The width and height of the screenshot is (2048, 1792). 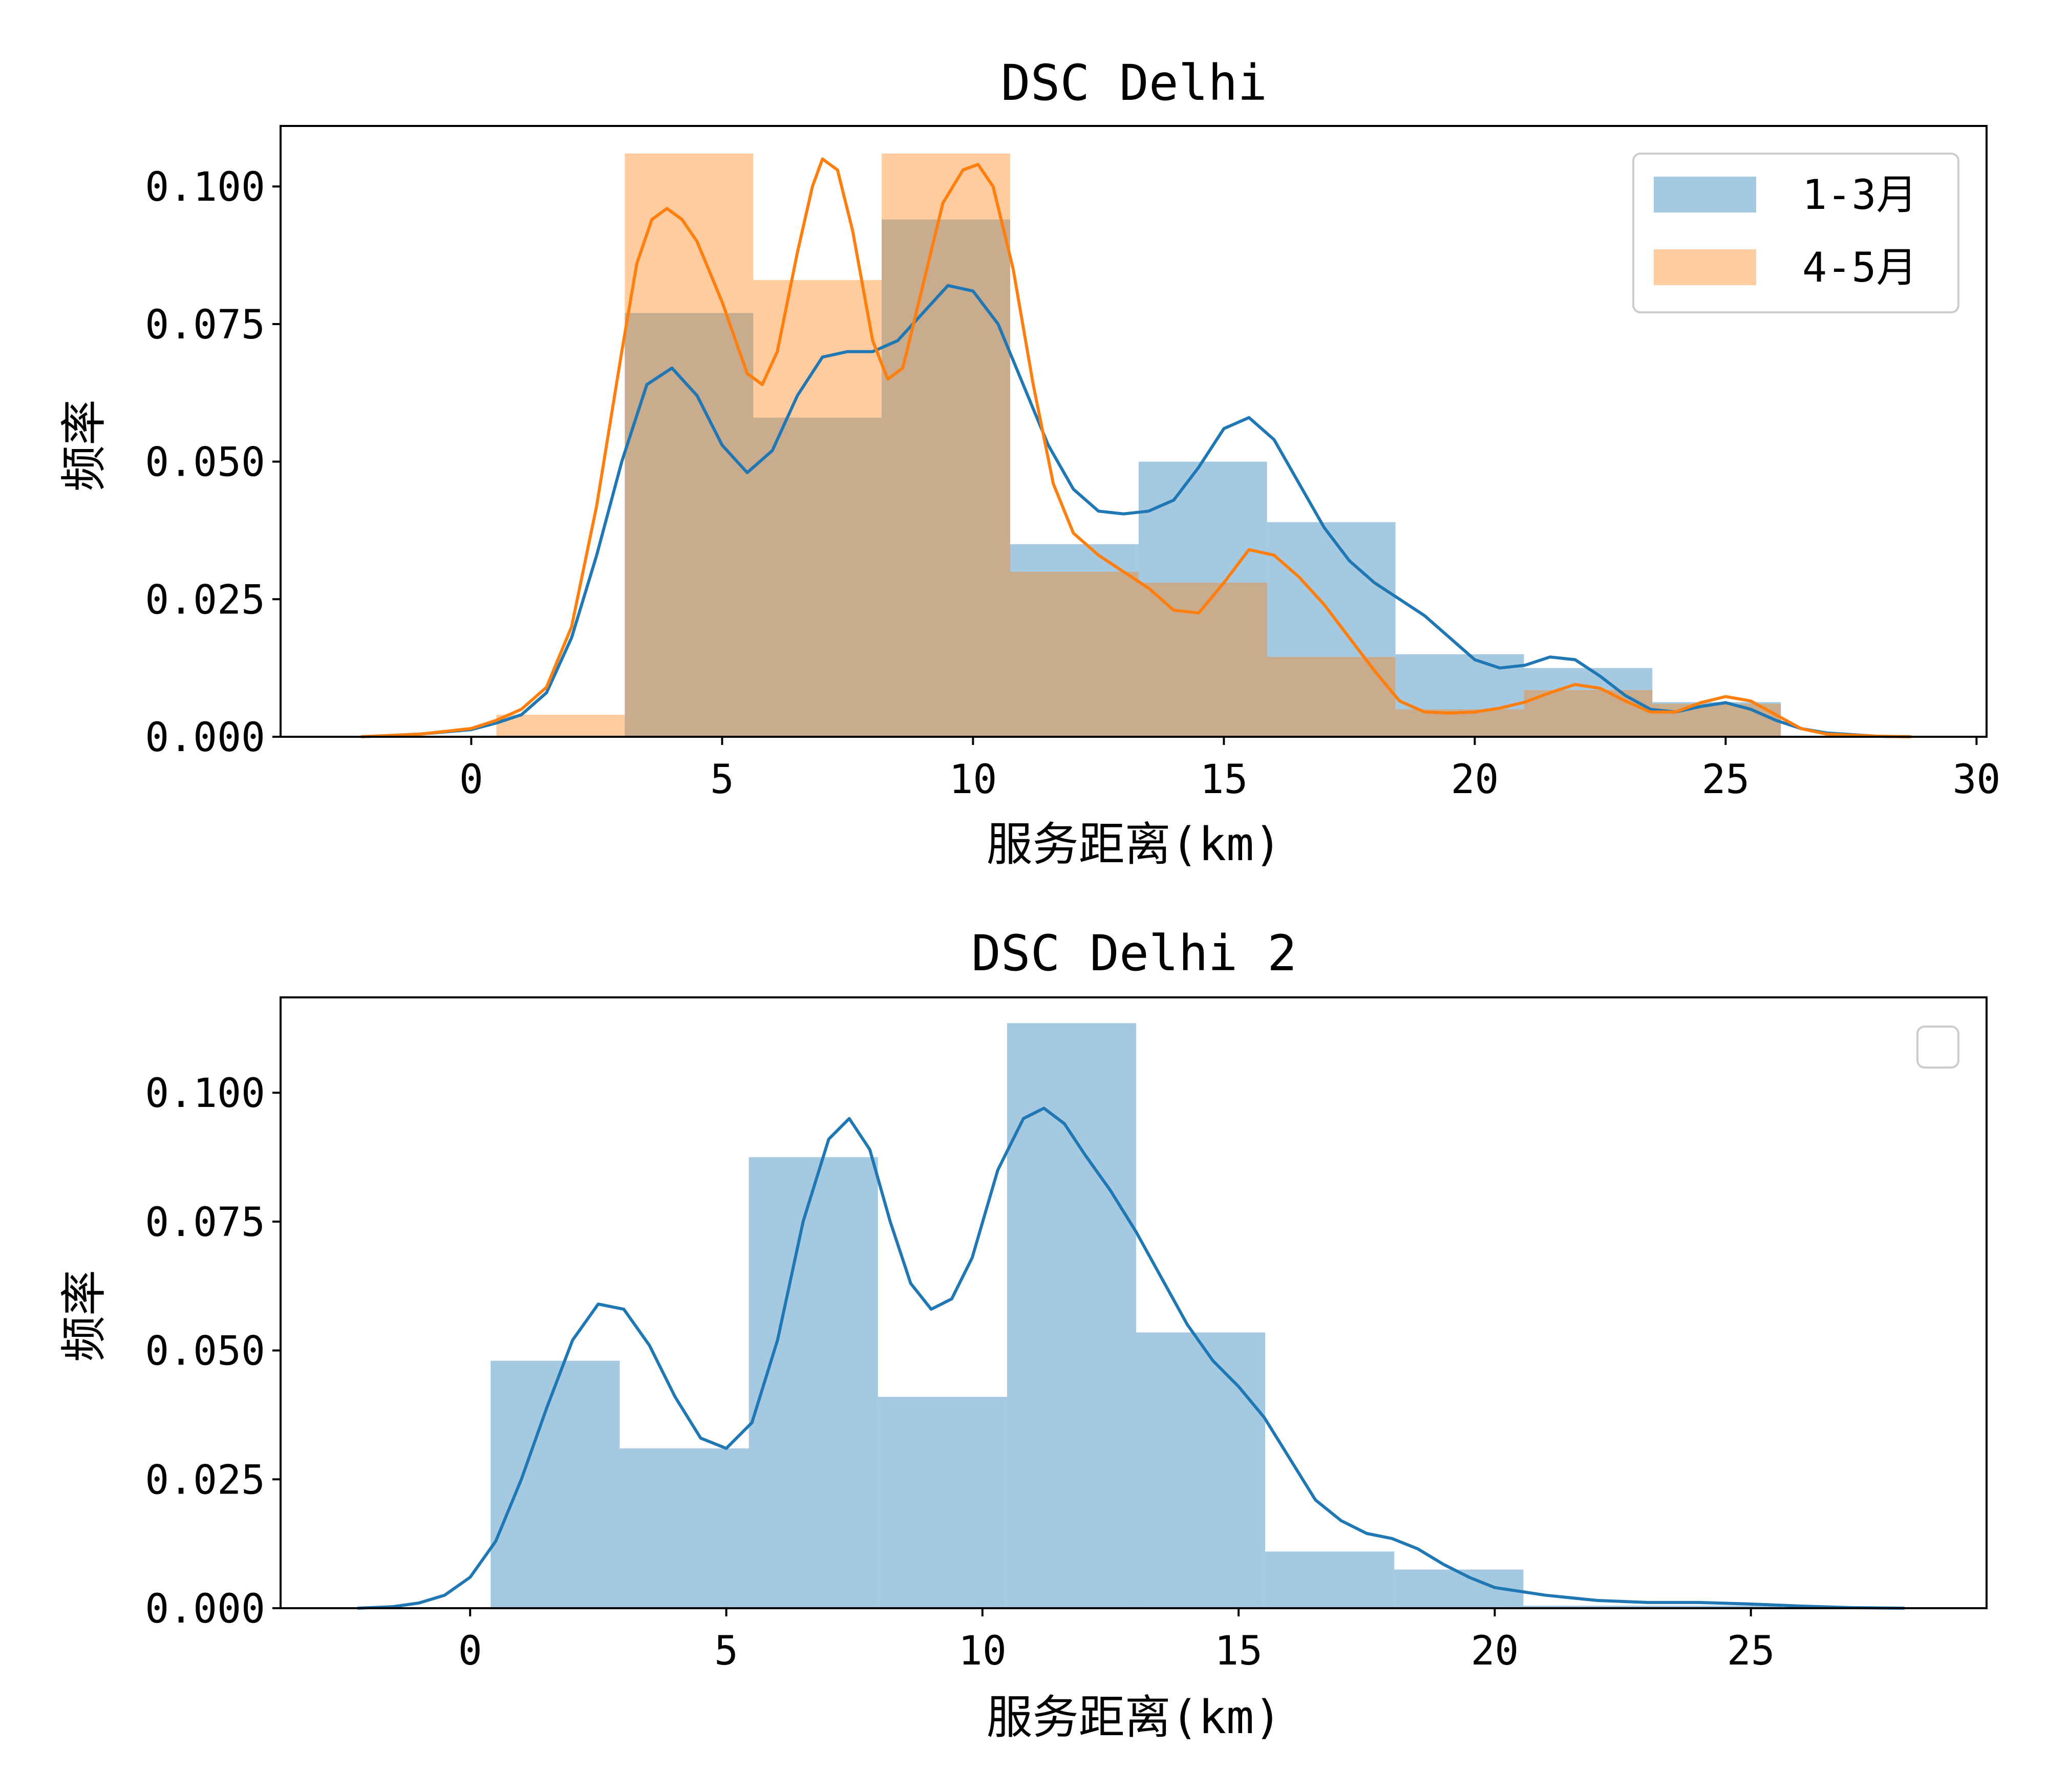 What do you see at coordinates (1134, 83) in the screenshot?
I see `chart-title: DSC Delhi` at bounding box center [1134, 83].